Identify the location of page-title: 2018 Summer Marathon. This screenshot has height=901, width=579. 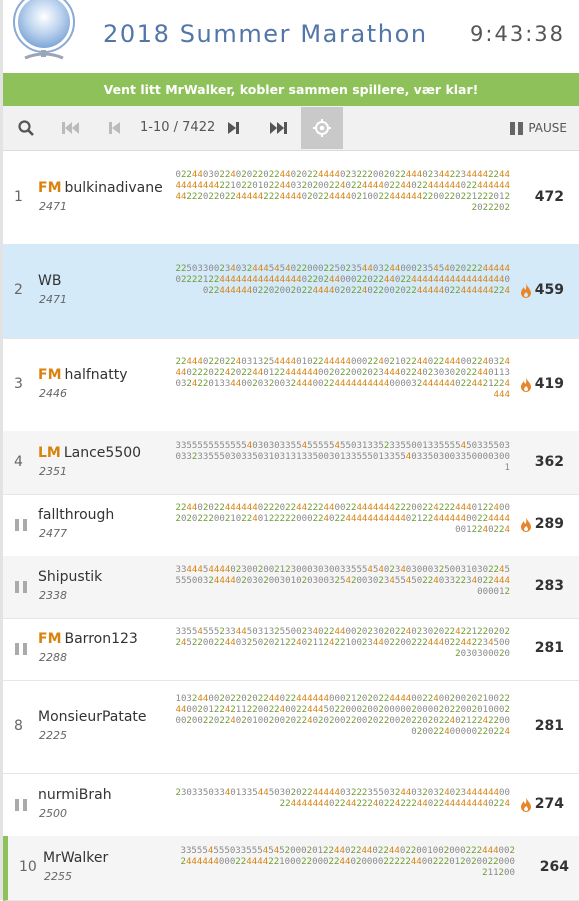
(265, 34).